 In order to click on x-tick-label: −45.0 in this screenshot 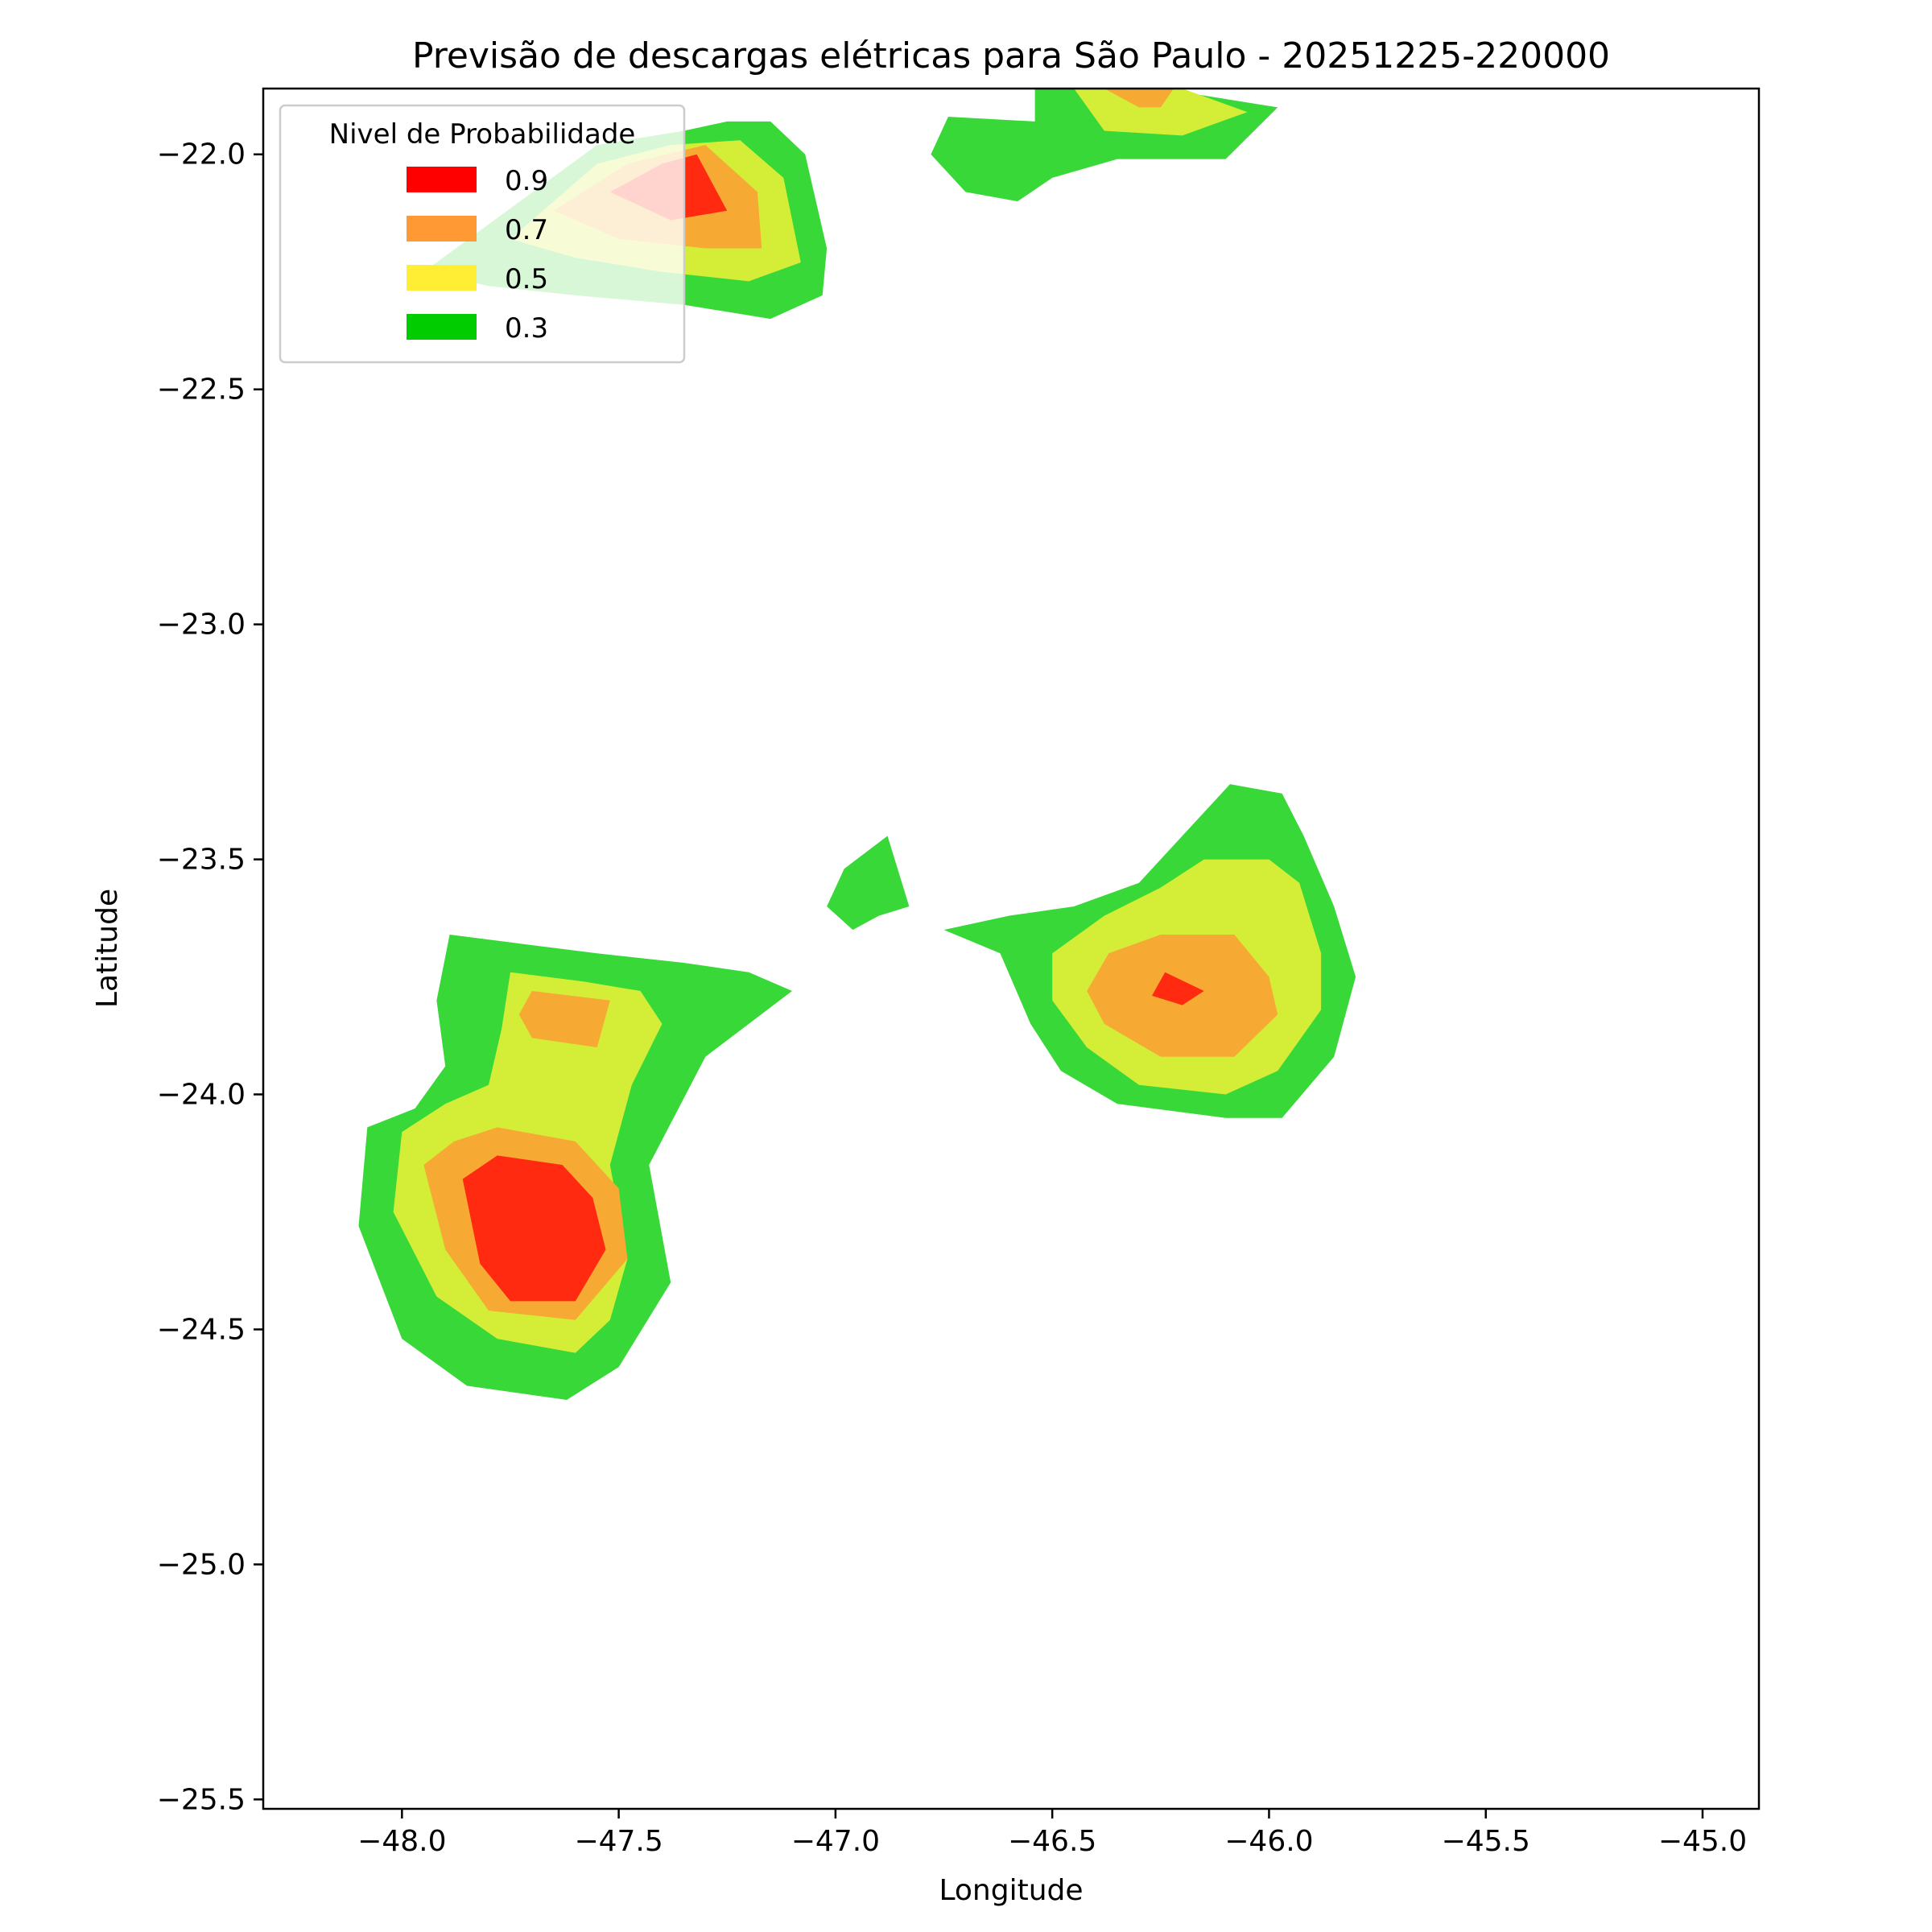, I will do `click(1702, 1841)`.